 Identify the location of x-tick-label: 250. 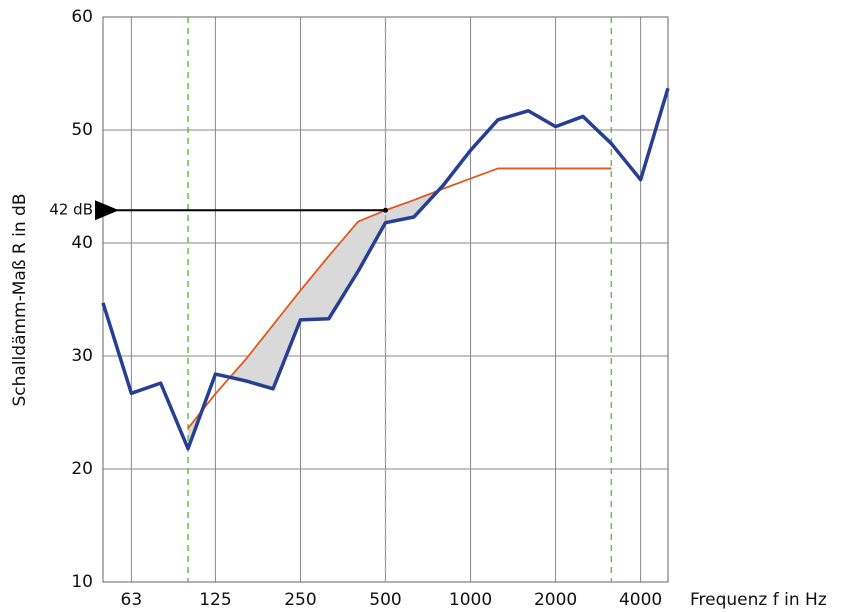
(300, 600).